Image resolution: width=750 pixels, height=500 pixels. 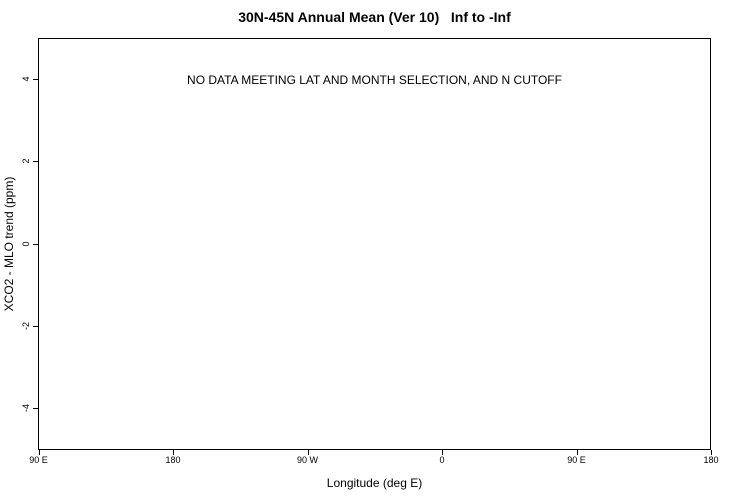 What do you see at coordinates (307, 460) in the screenshot?
I see `x-tick-label: 90 W` at bounding box center [307, 460].